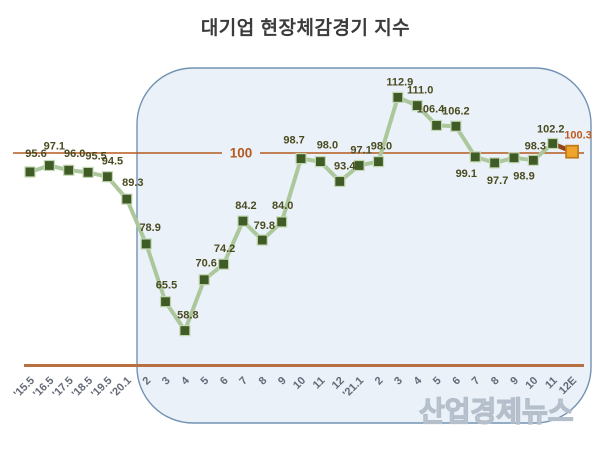 Image resolution: width=611 pixels, height=466 pixels. Describe the element at coordinates (166, 286) in the screenshot. I see `data-point-label: 65.5` at that location.